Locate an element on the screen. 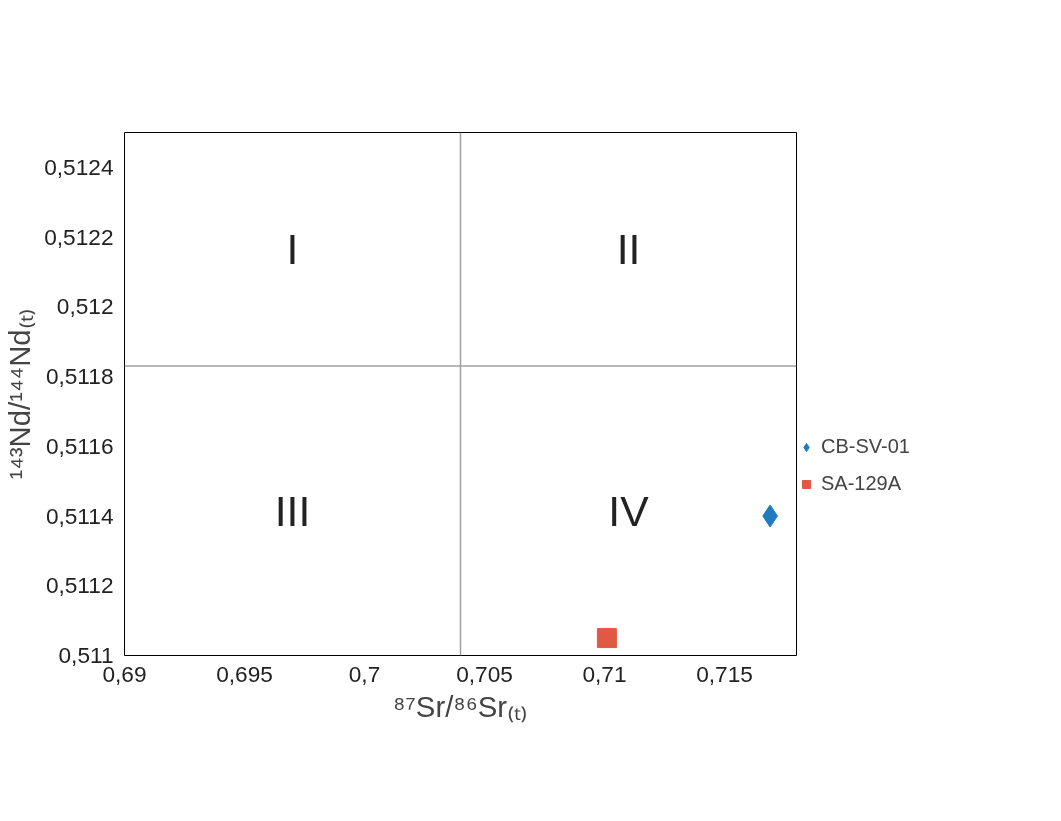  annotation: I is located at coordinates (292, 249).